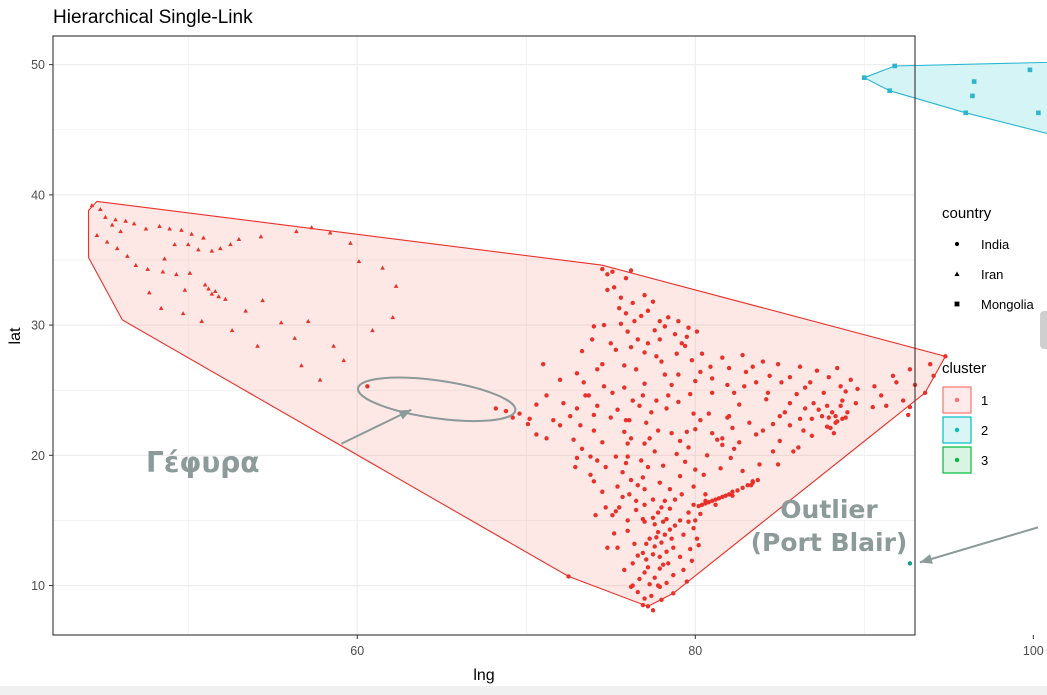 The image size is (1047, 695). I want to click on bridge-label: Γέφυρα, so click(203, 462).